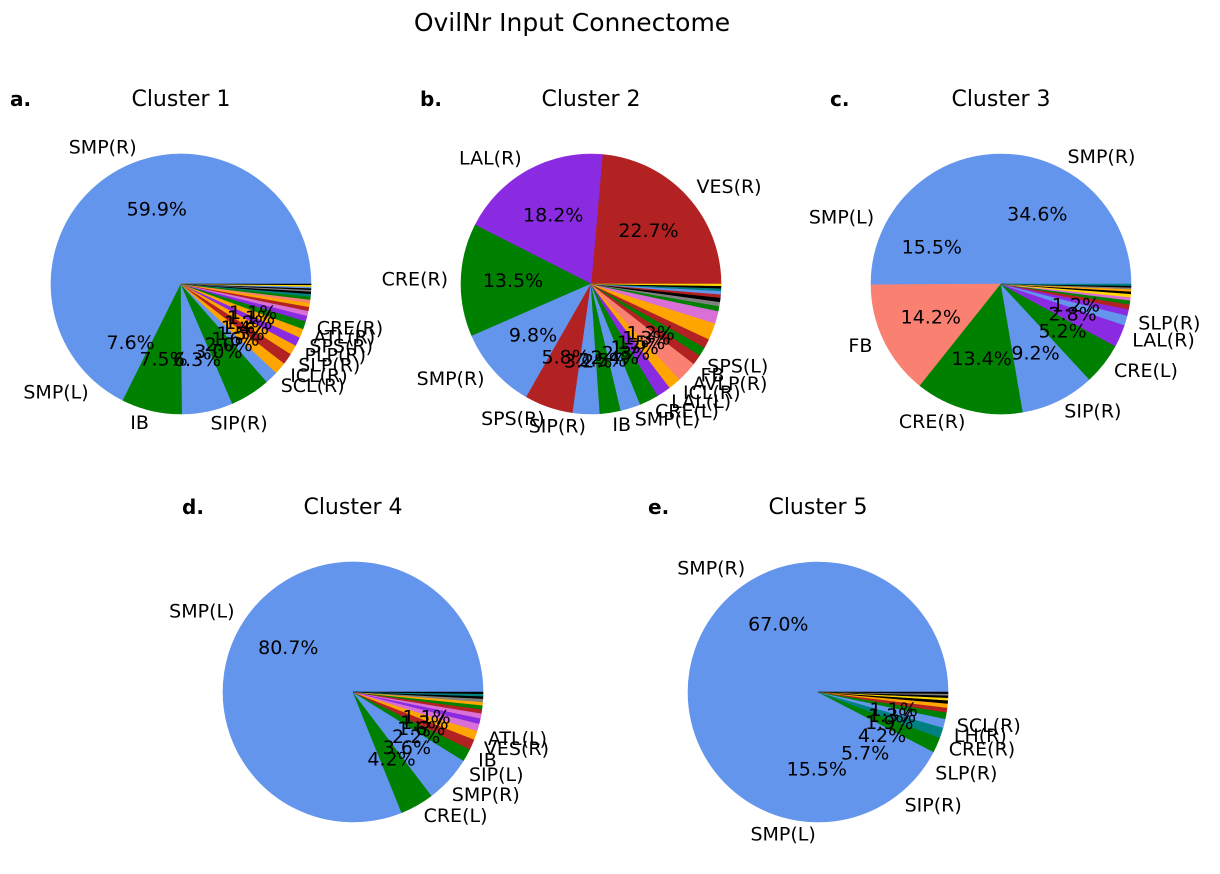  What do you see at coordinates (218, 352) in the screenshot?
I see `slice-percent-label: 3.0%` at bounding box center [218, 352].